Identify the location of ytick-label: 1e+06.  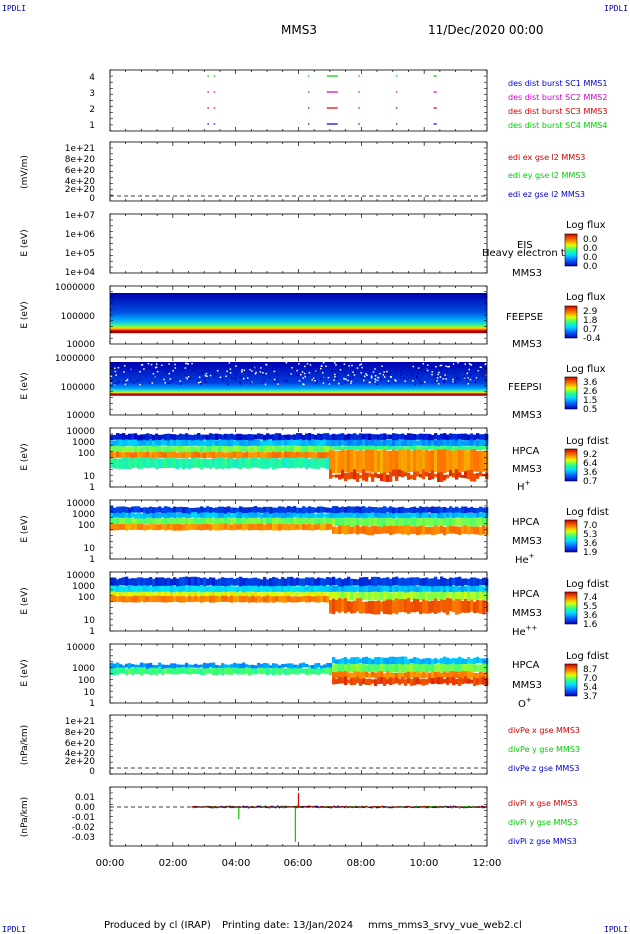
(80, 235).